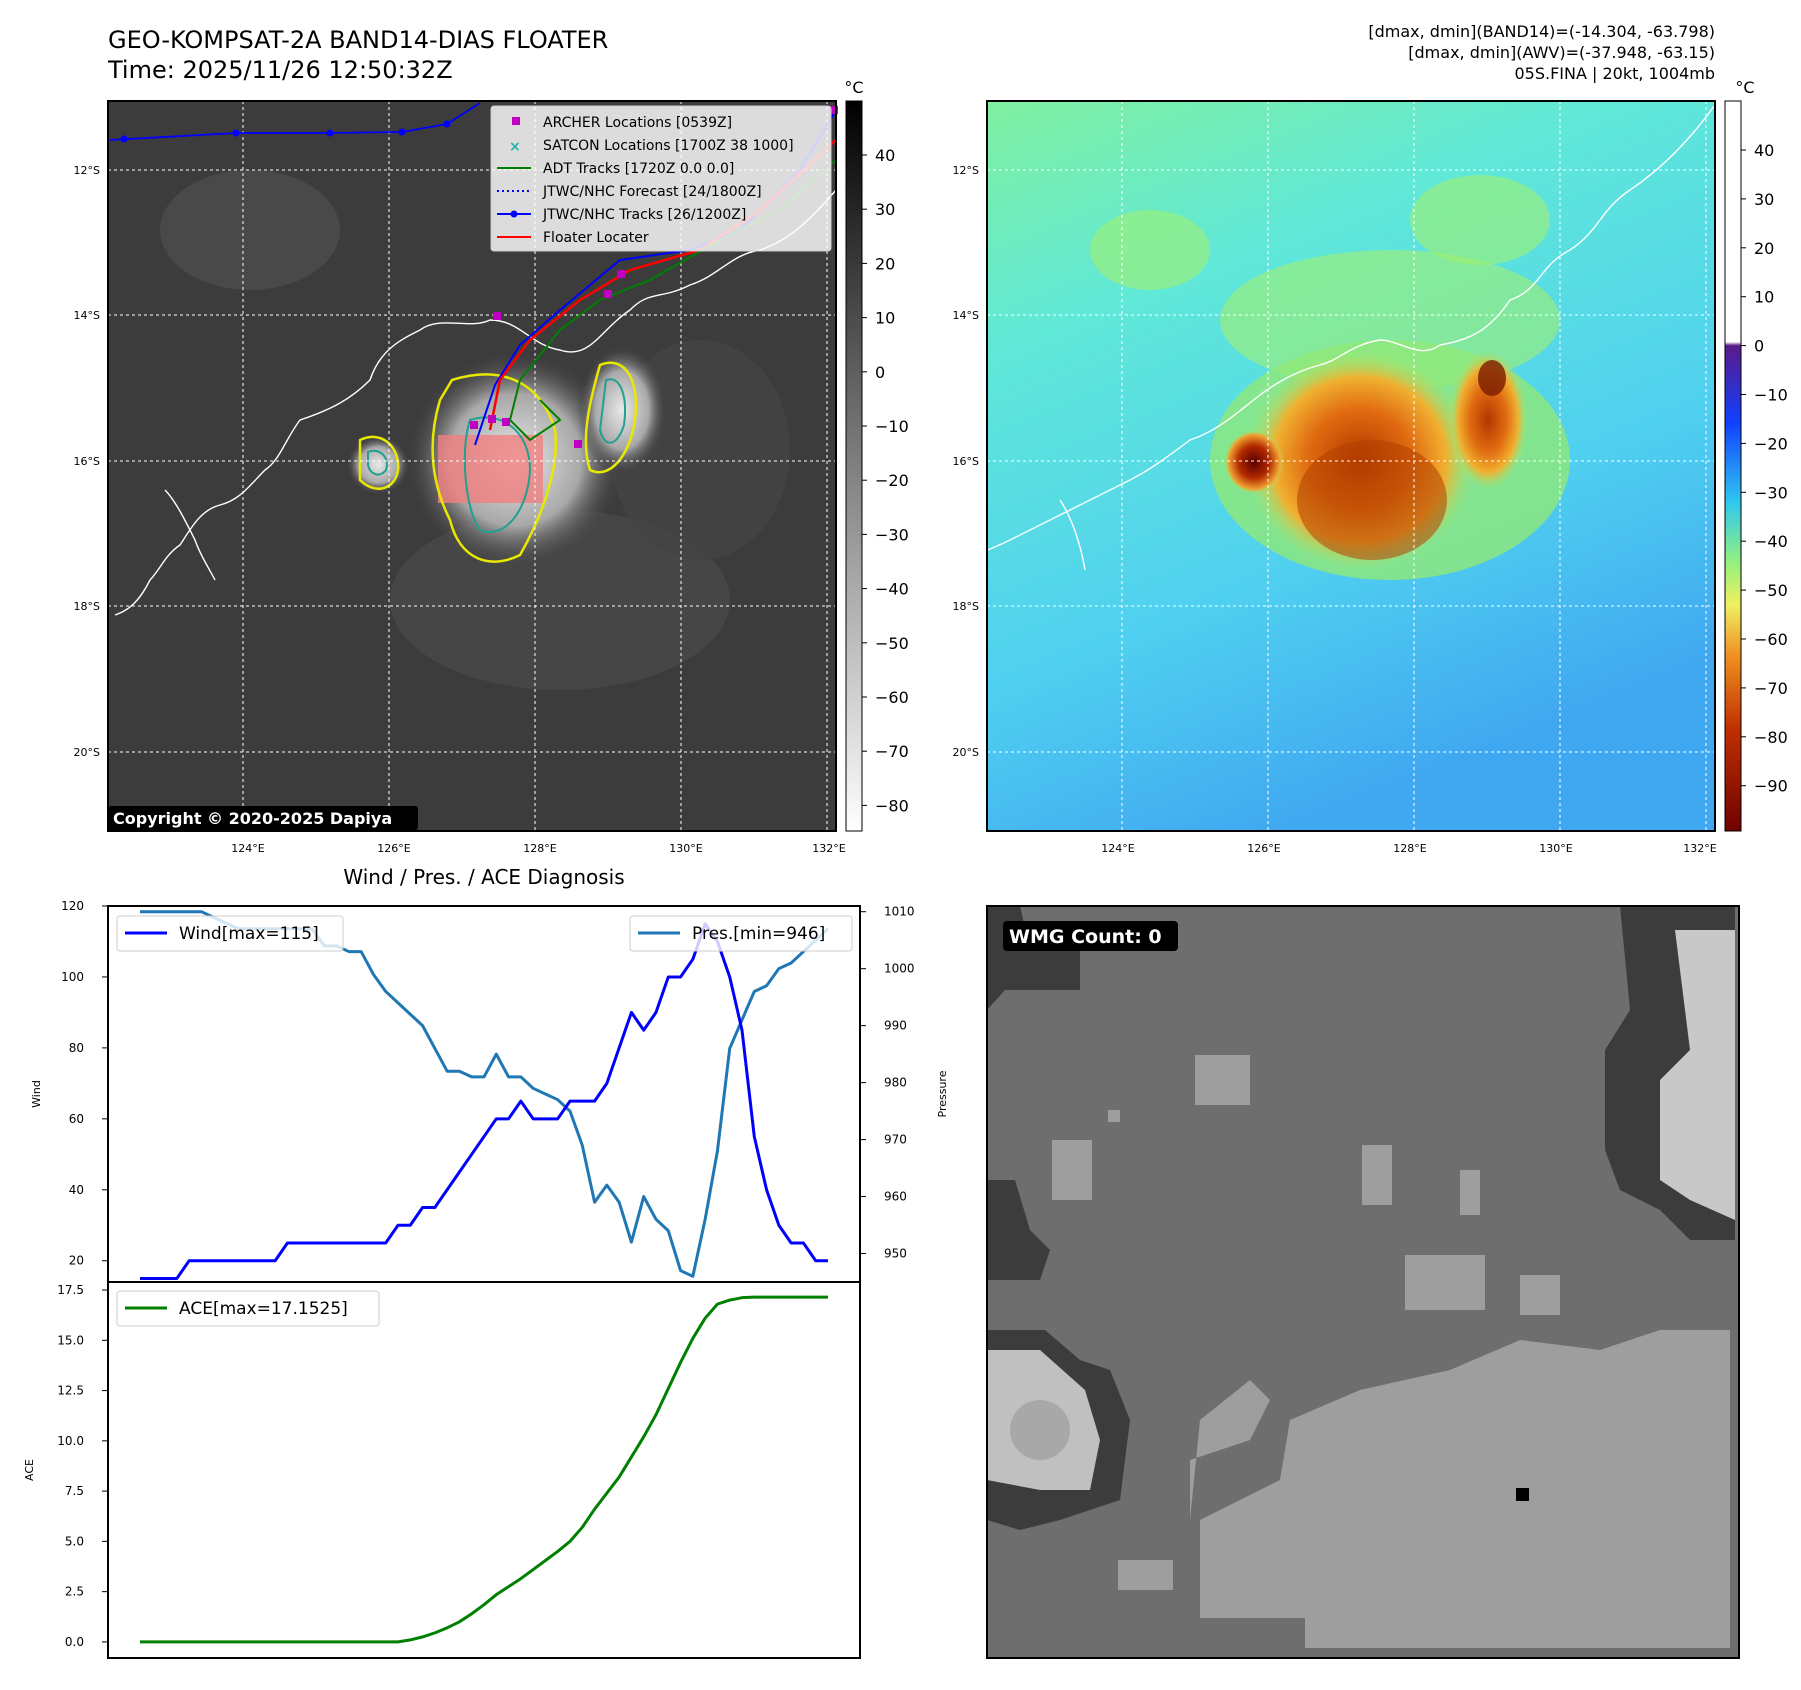 Image resolution: width=1801 pixels, height=1690 pixels. What do you see at coordinates (36, 1094) in the screenshot?
I see `wind-axis-label: Wind` at bounding box center [36, 1094].